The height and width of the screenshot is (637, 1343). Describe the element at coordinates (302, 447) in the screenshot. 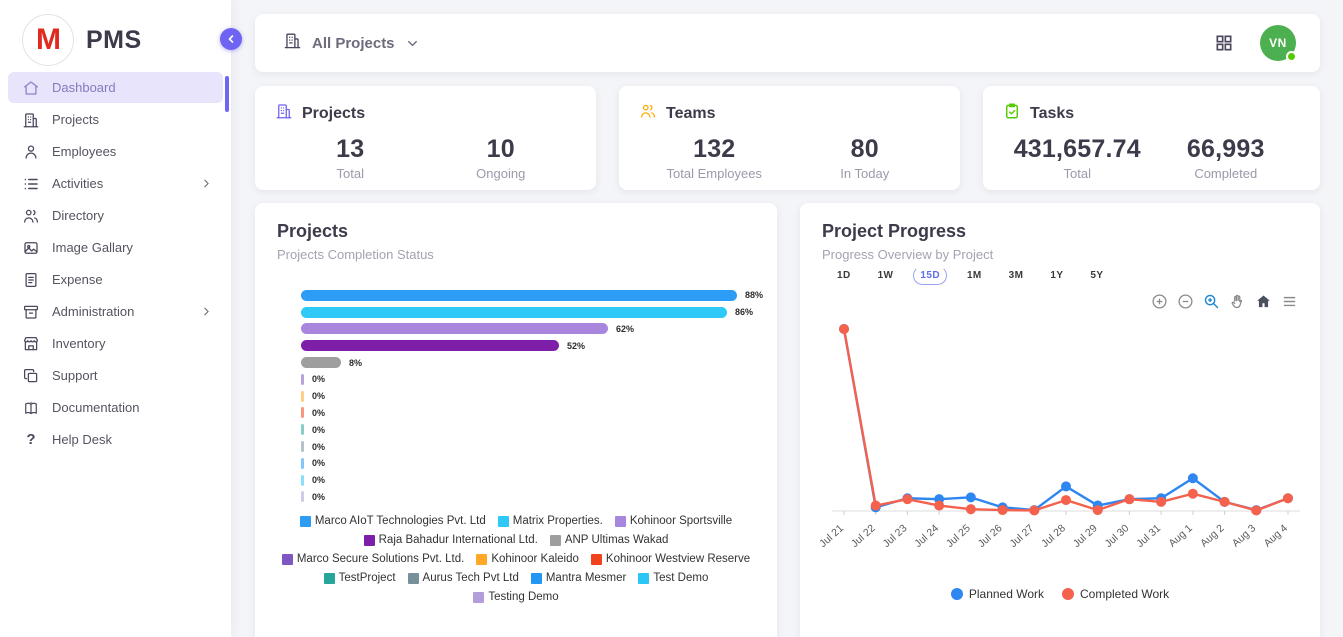

I see `bar-aurus-tech-pvt-ltd` at that location.